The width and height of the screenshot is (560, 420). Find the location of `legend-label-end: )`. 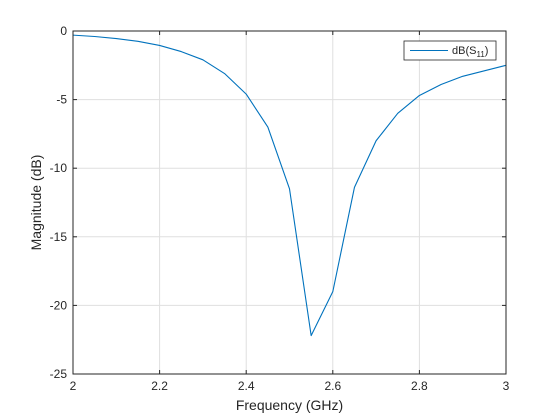

legend-label-end: ) is located at coordinates (487, 51).